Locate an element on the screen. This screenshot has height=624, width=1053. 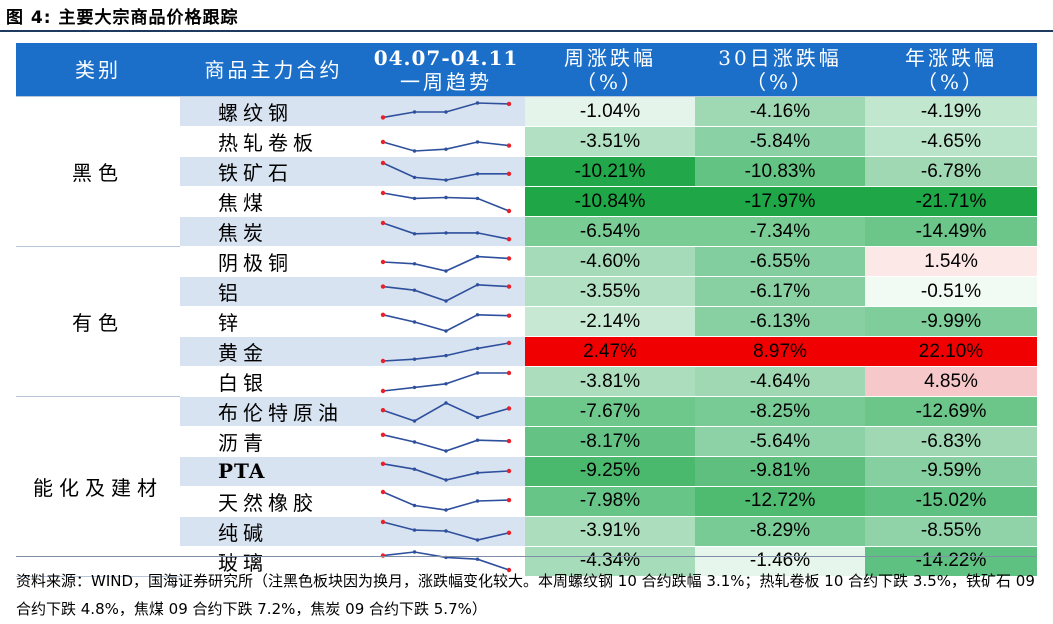
commodity-name: 布伦特原油 is located at coordinates (273, 411).